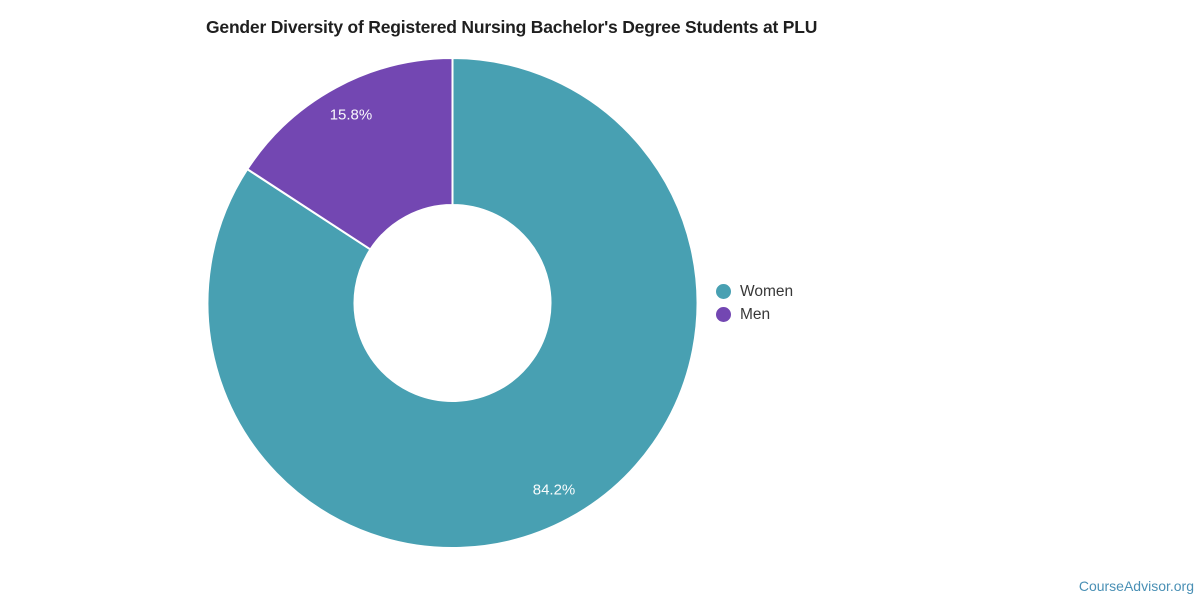 Image resolution: width=1200 pixels, height=600 pixels. I want to click on legend-marker-men-icon, so click(723, 314).